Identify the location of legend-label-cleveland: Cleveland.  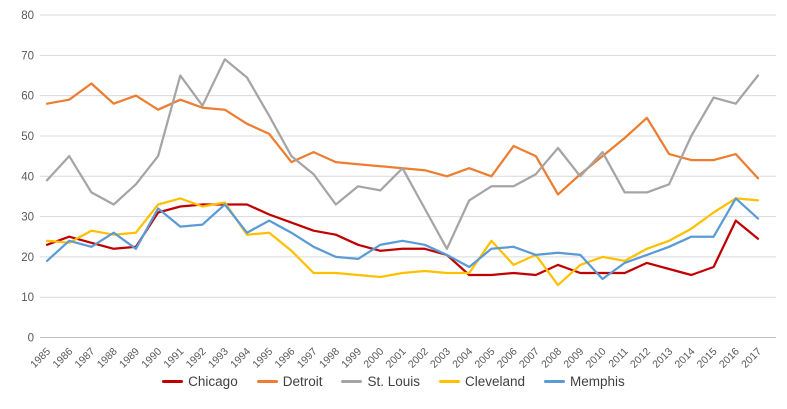
(495, 381).